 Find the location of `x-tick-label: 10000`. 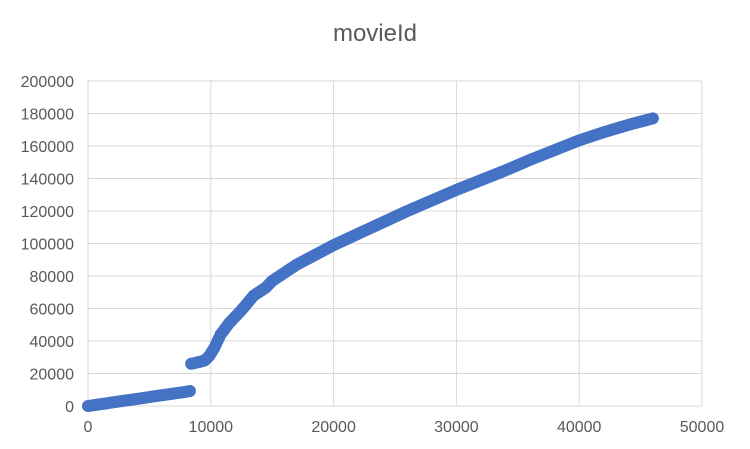

x-tick-label: 10000 is located at coordinates (211, 427).